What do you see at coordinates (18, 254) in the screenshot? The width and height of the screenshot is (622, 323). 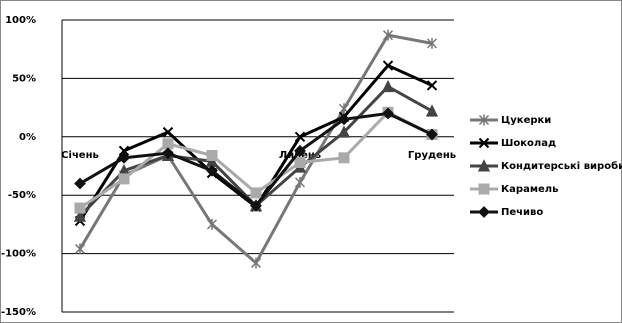 I see `y-tick-label: -100%` at bounding box center [18, 254].